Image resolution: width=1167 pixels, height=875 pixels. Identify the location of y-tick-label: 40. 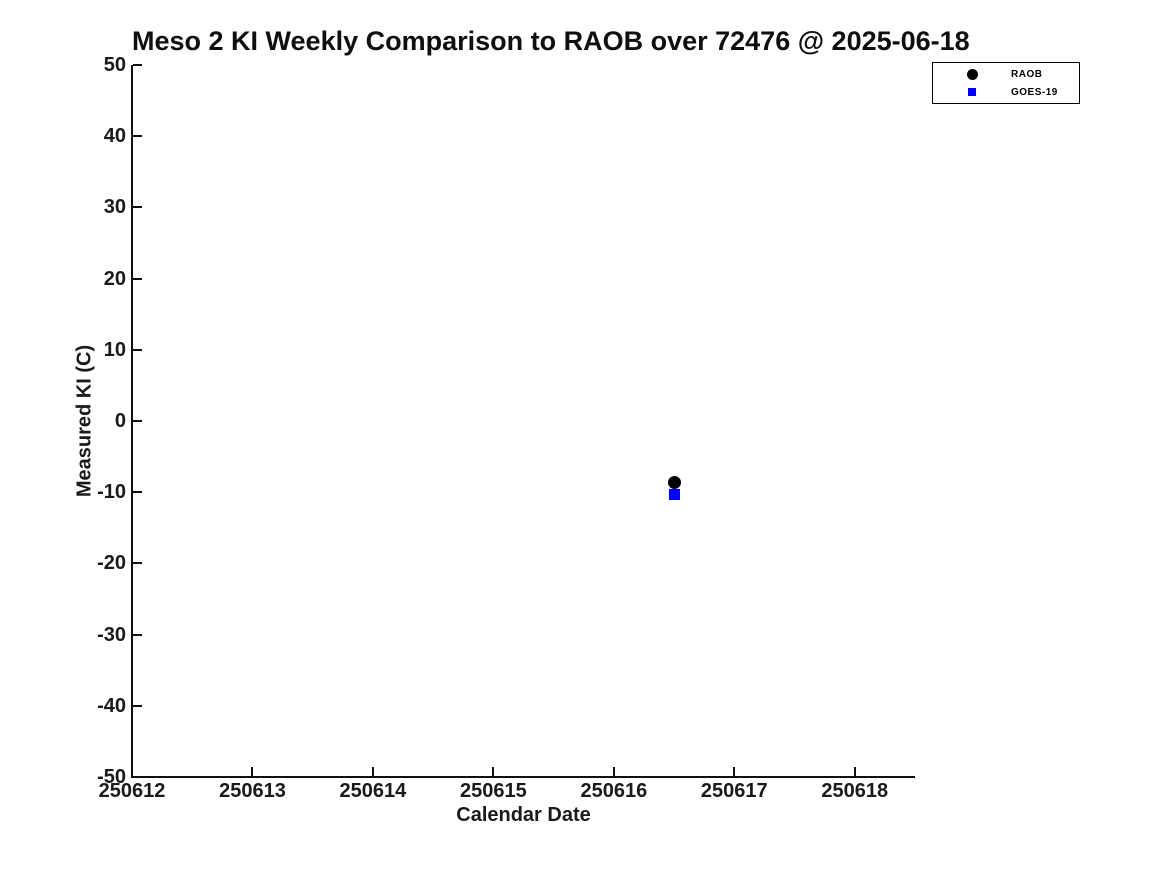
(114, 136).